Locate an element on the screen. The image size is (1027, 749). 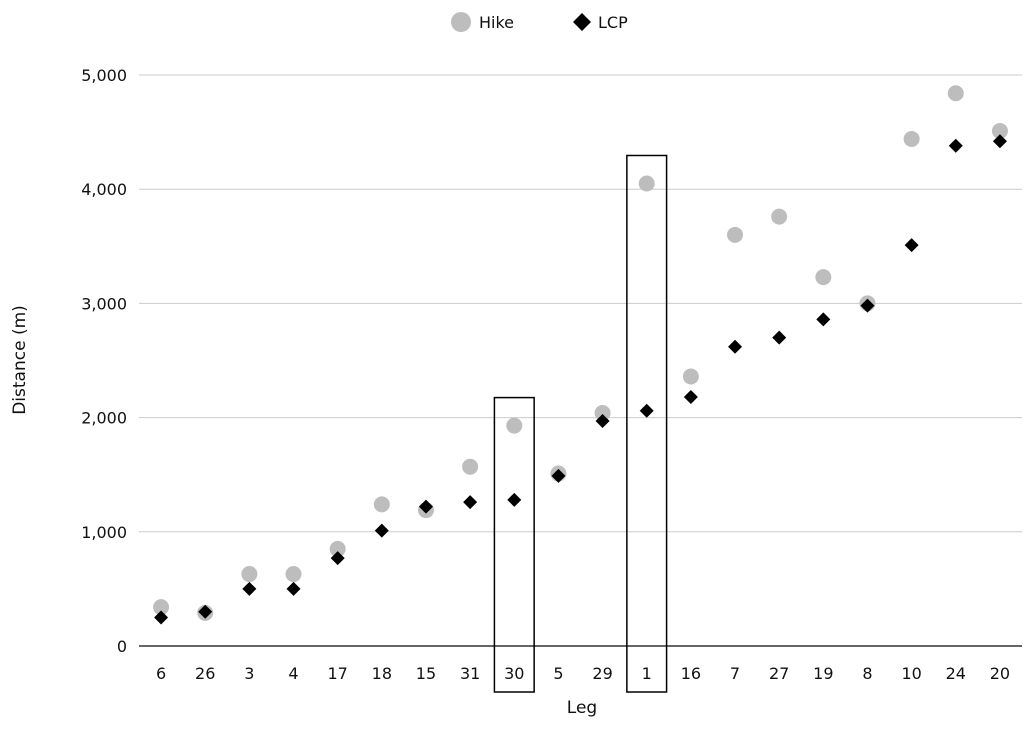
y-tick-label: 5,000 is located at coordinates (104, 75).